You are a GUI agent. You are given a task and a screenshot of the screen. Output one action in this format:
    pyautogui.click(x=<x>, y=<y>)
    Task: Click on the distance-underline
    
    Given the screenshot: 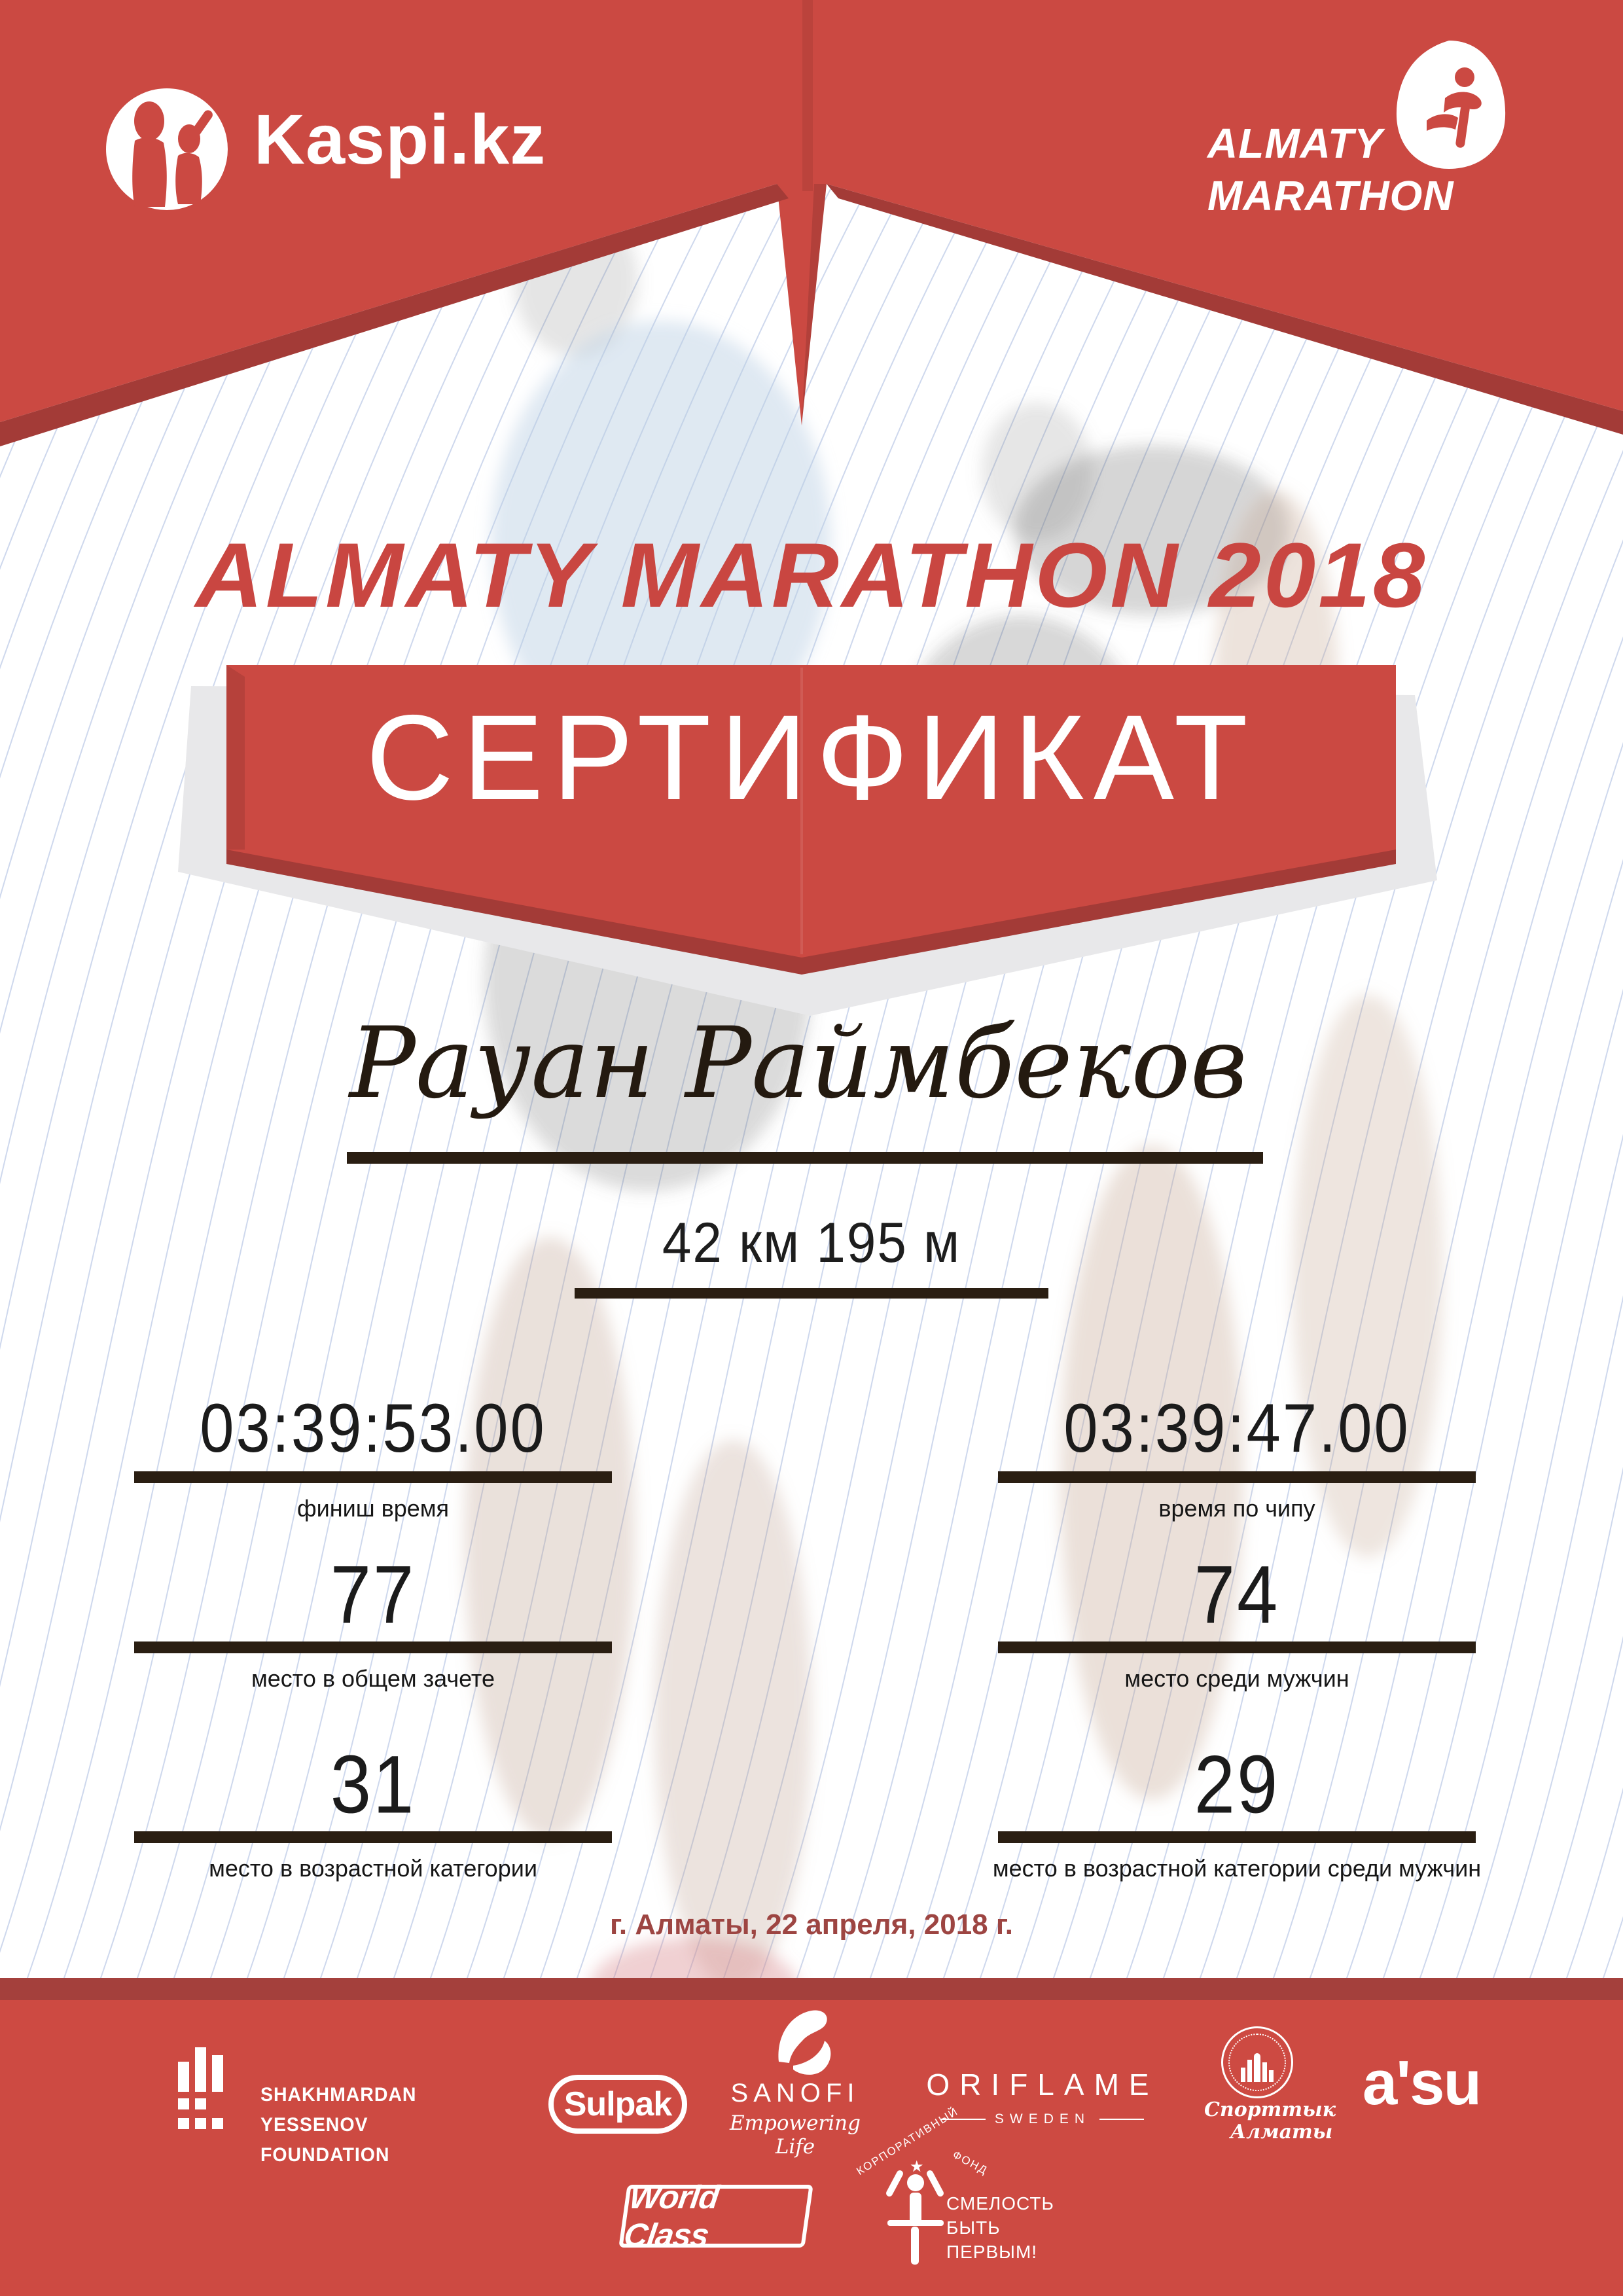 What is the action you would take?
    pyautogui.click(x=811, y=1293)
    